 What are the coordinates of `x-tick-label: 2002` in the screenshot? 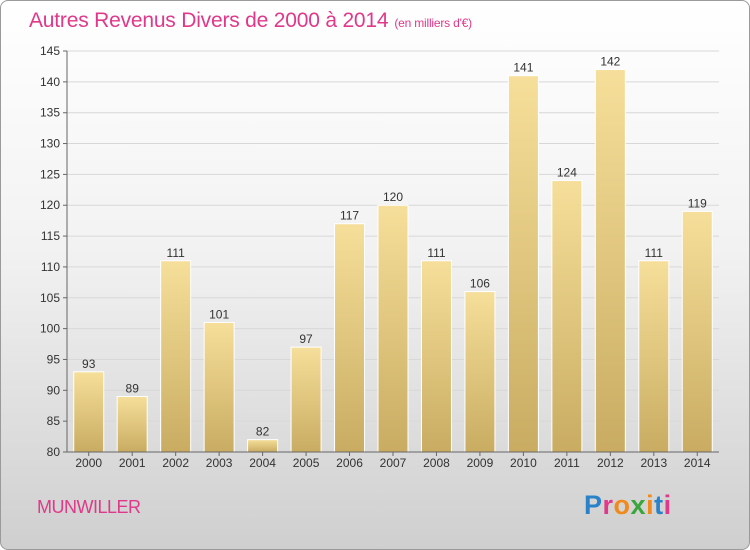 It's located at (175, 463).